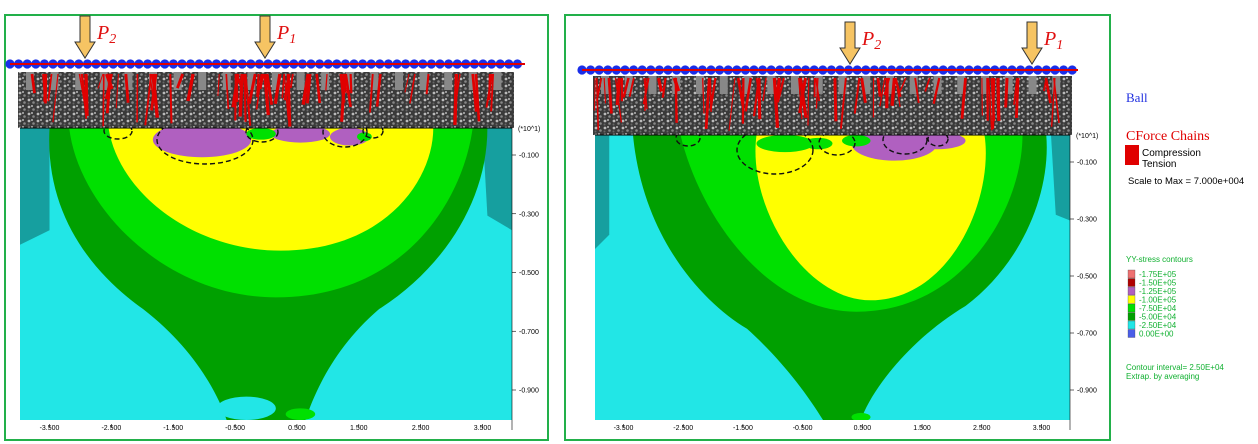 The image size is (1258, 444). Describe the element at coordinates (1158, 283) in the screenshot. I see `legend-level: -1.50E+05` at that location.